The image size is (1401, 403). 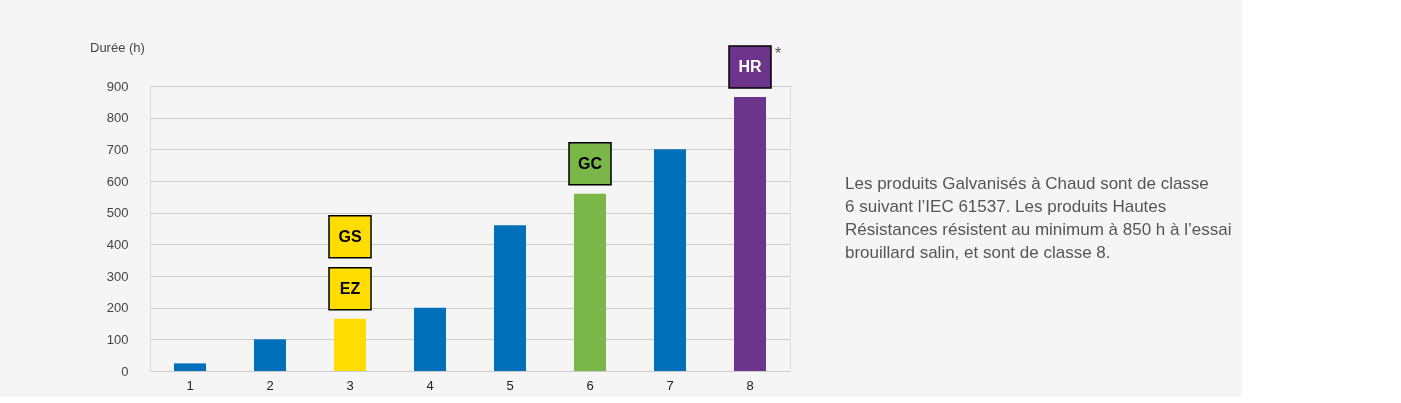 What do you see at coordinates (117, 308) in the screenshot?
I see `y-tick-label: 200` at bounding box center [117, 308].